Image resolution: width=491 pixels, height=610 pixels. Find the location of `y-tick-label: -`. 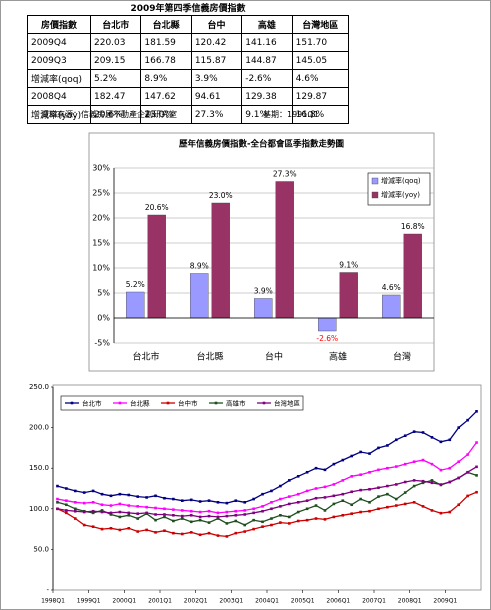

y-tick-label: - is located at coordinates (47, 590).